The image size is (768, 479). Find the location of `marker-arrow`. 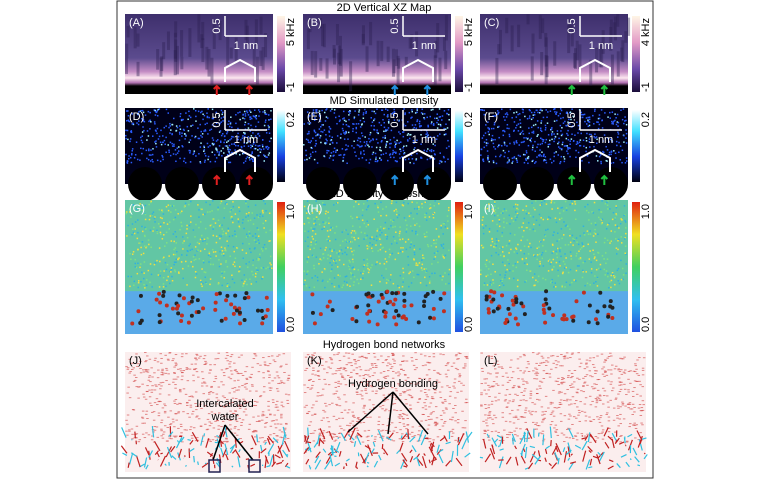

marker-arrow is located at coordinates (604, 179).